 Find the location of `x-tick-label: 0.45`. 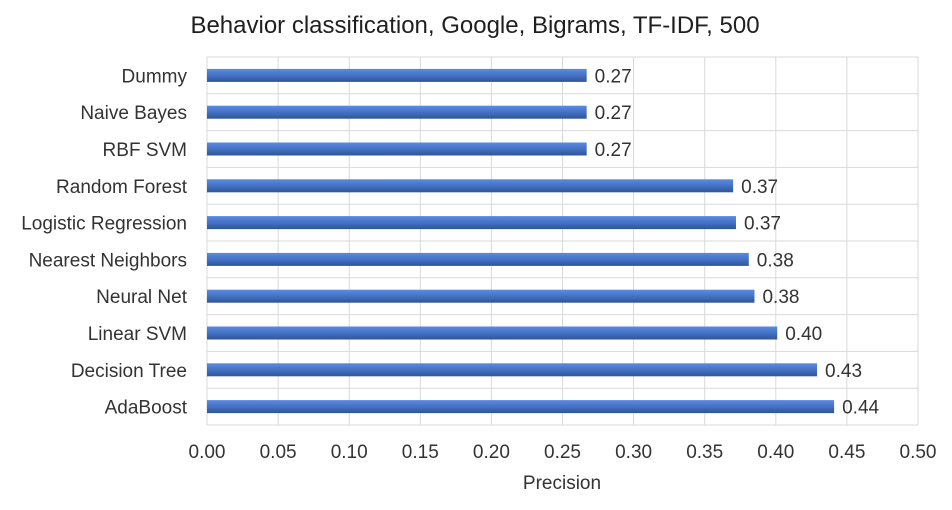

x-tick-label: 0.45 is located at coordinates (846, 452).